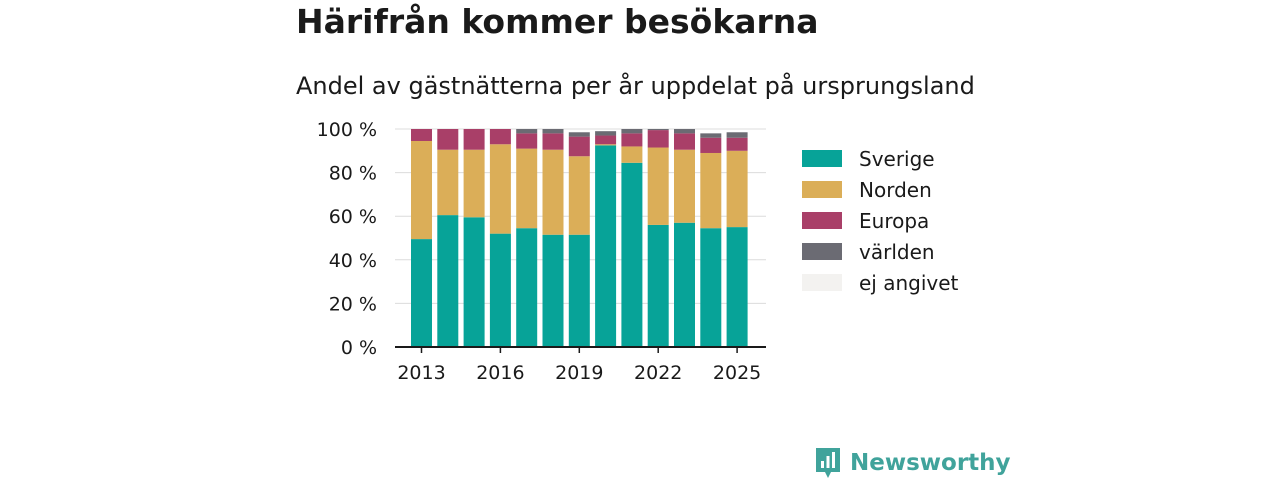 This screenshot has height=480, width=1280. Describe the element at coordinates (828, 463) in the screenshot. I see `newsworthy-logo-icon` at that location.